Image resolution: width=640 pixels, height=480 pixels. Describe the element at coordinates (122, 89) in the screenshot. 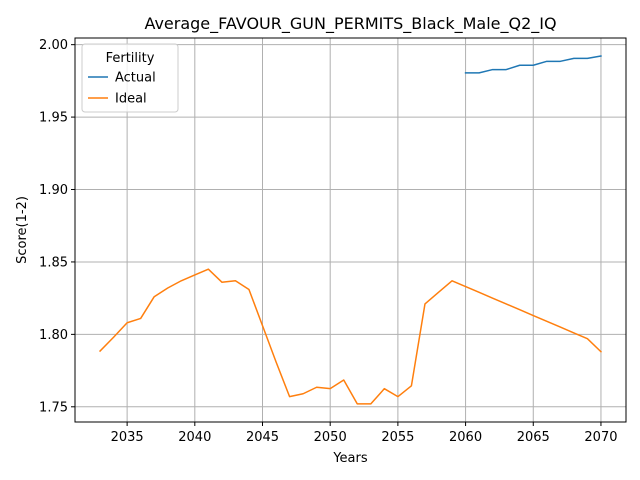

I see `legend-entries: Actual Ideal` at that location.